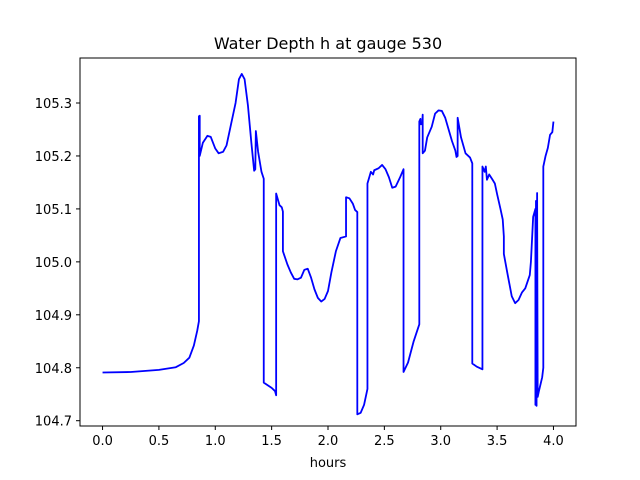 Image resolution: width=640 pixels, height=480 pixels. What do you see at coordinates (328, 463) in the screenshot?
I see `x-axis-label: hours` at bounding box center [328, 463].